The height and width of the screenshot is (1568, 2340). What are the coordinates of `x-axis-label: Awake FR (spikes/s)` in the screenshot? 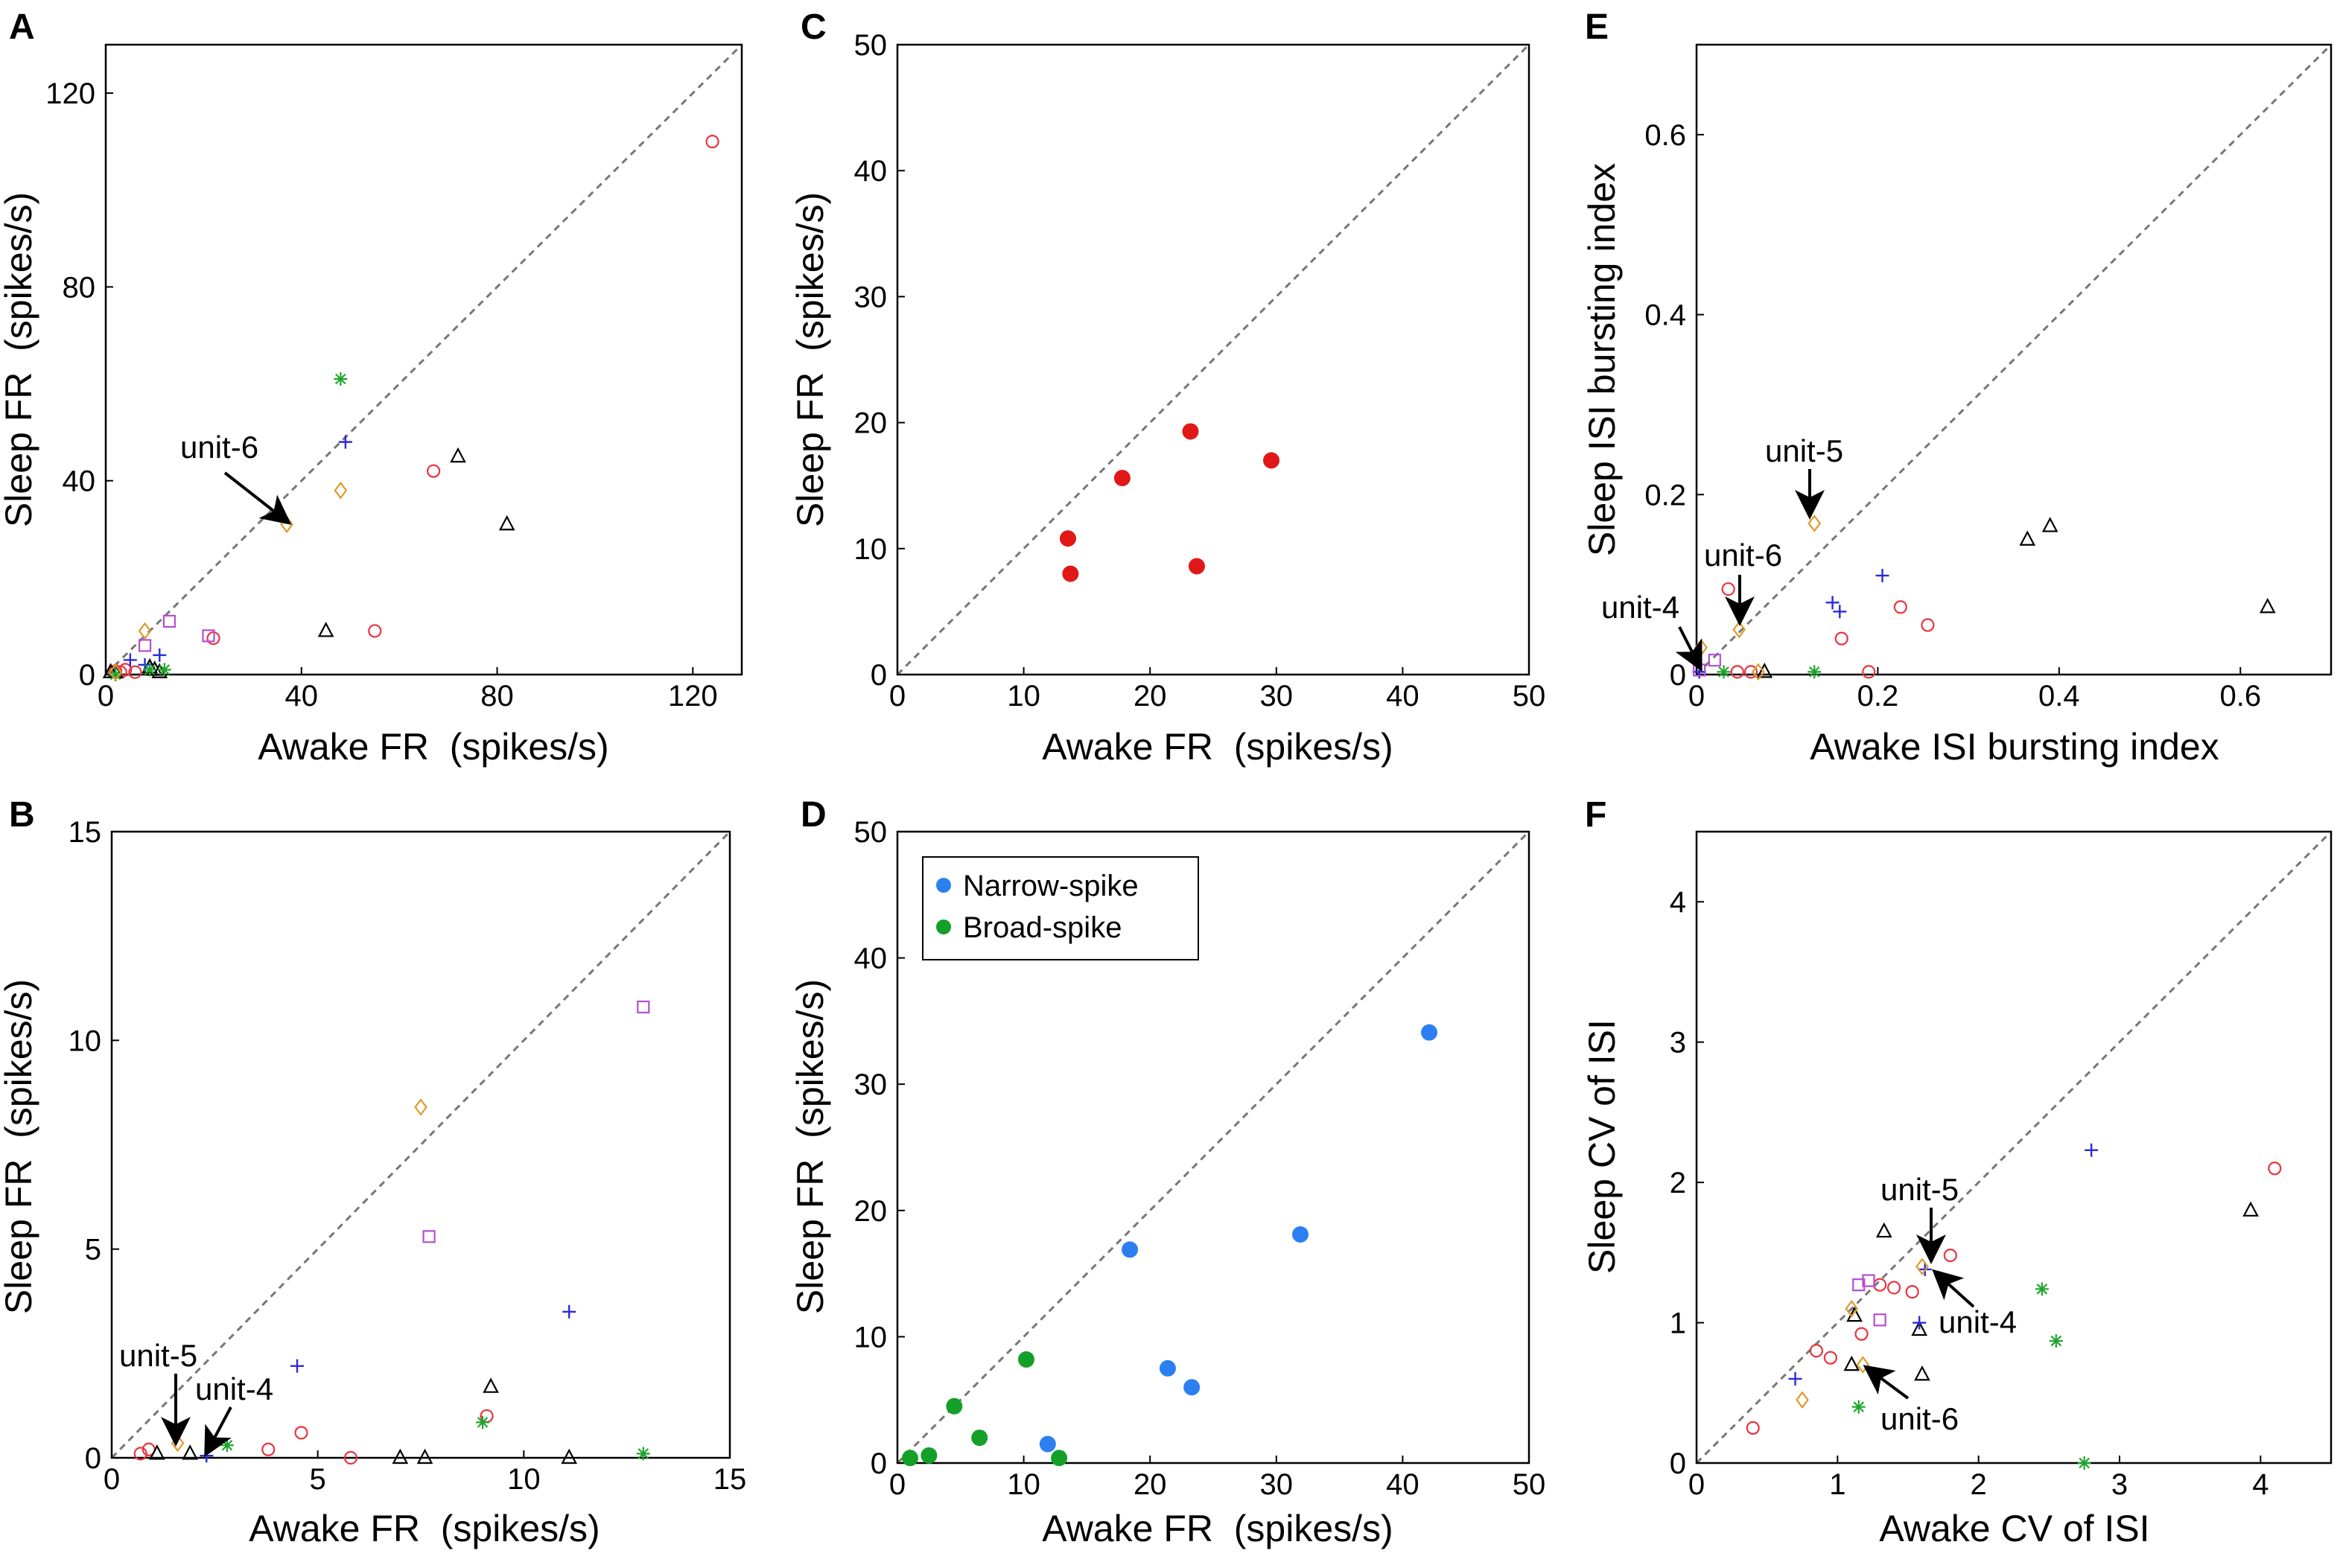 It's located at (433, 747).